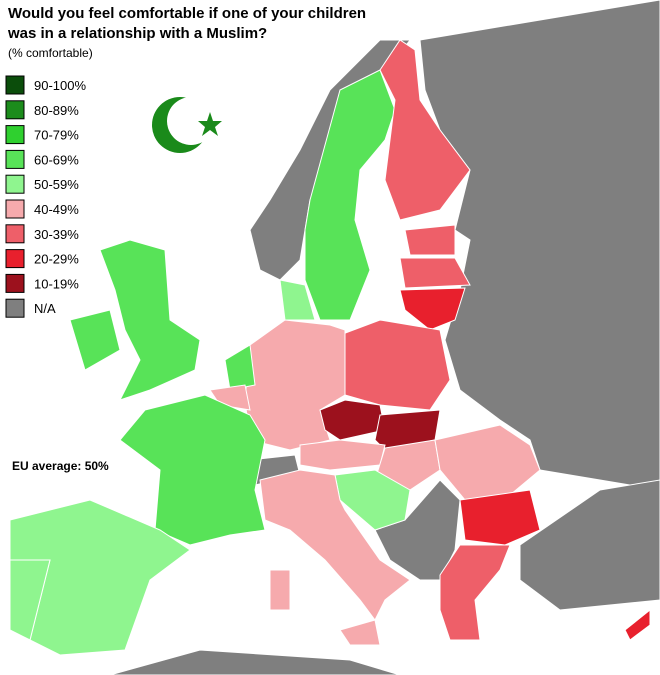 This screenshot has width=660, height=675. Describe the element at coordinates (50, 53) in the screenshot. I see `subtitle: (% comfortable)` at that location.